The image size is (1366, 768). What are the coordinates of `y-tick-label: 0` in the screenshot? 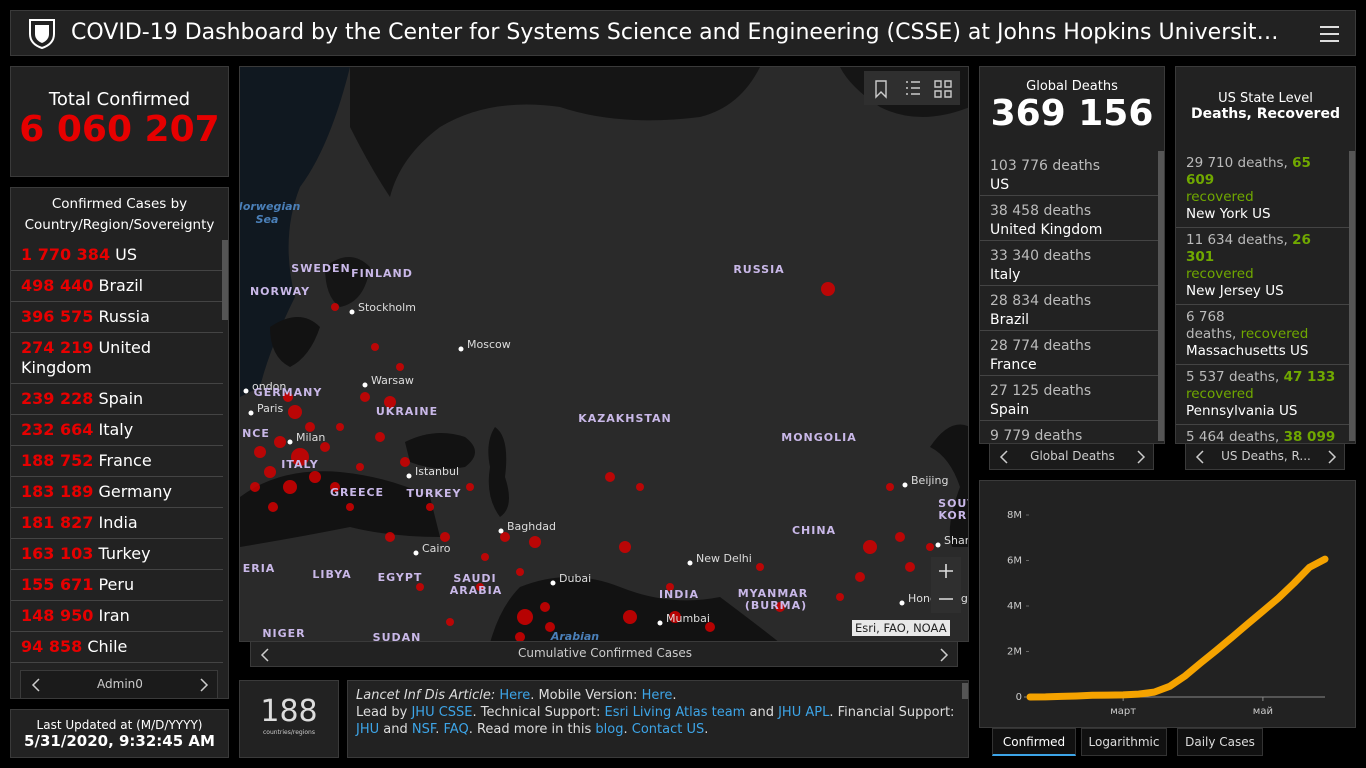 It's located at (1019, 697).